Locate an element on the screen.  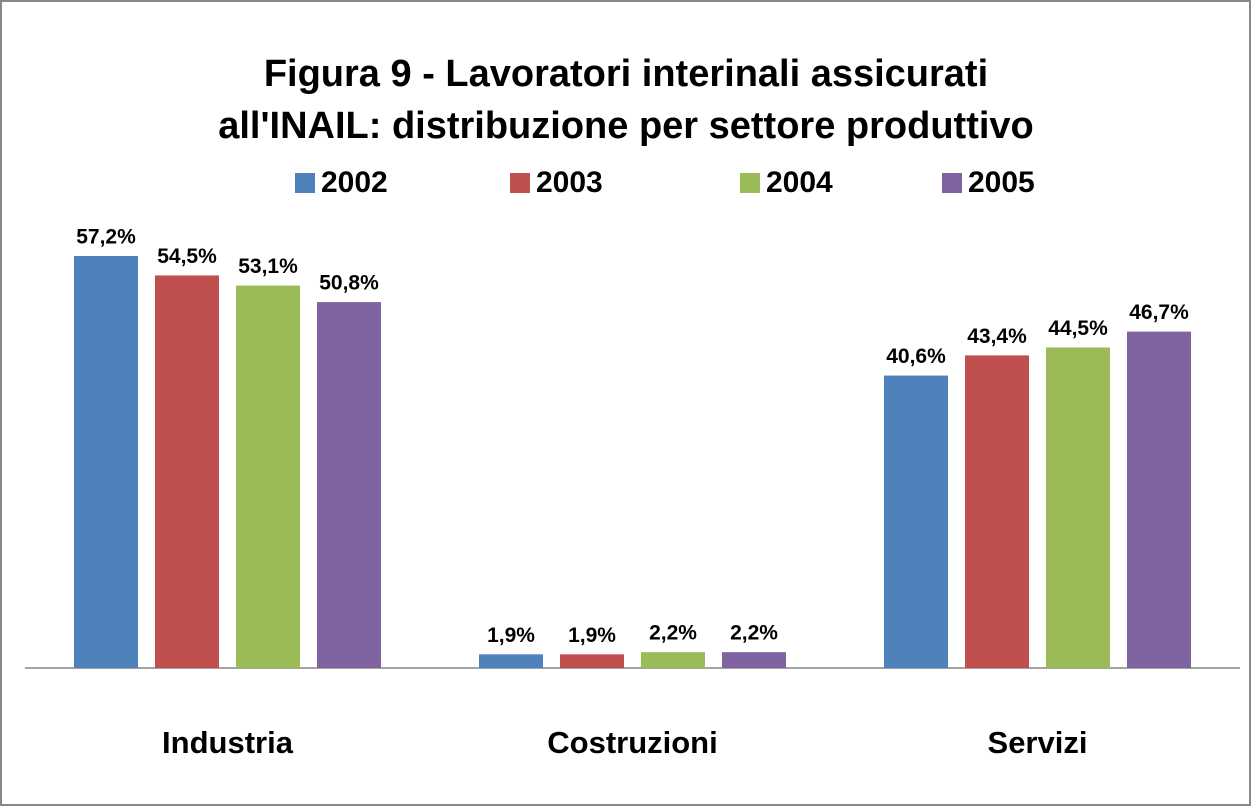
x-tick-label: Servizi is located at coordinates (1038, 742).